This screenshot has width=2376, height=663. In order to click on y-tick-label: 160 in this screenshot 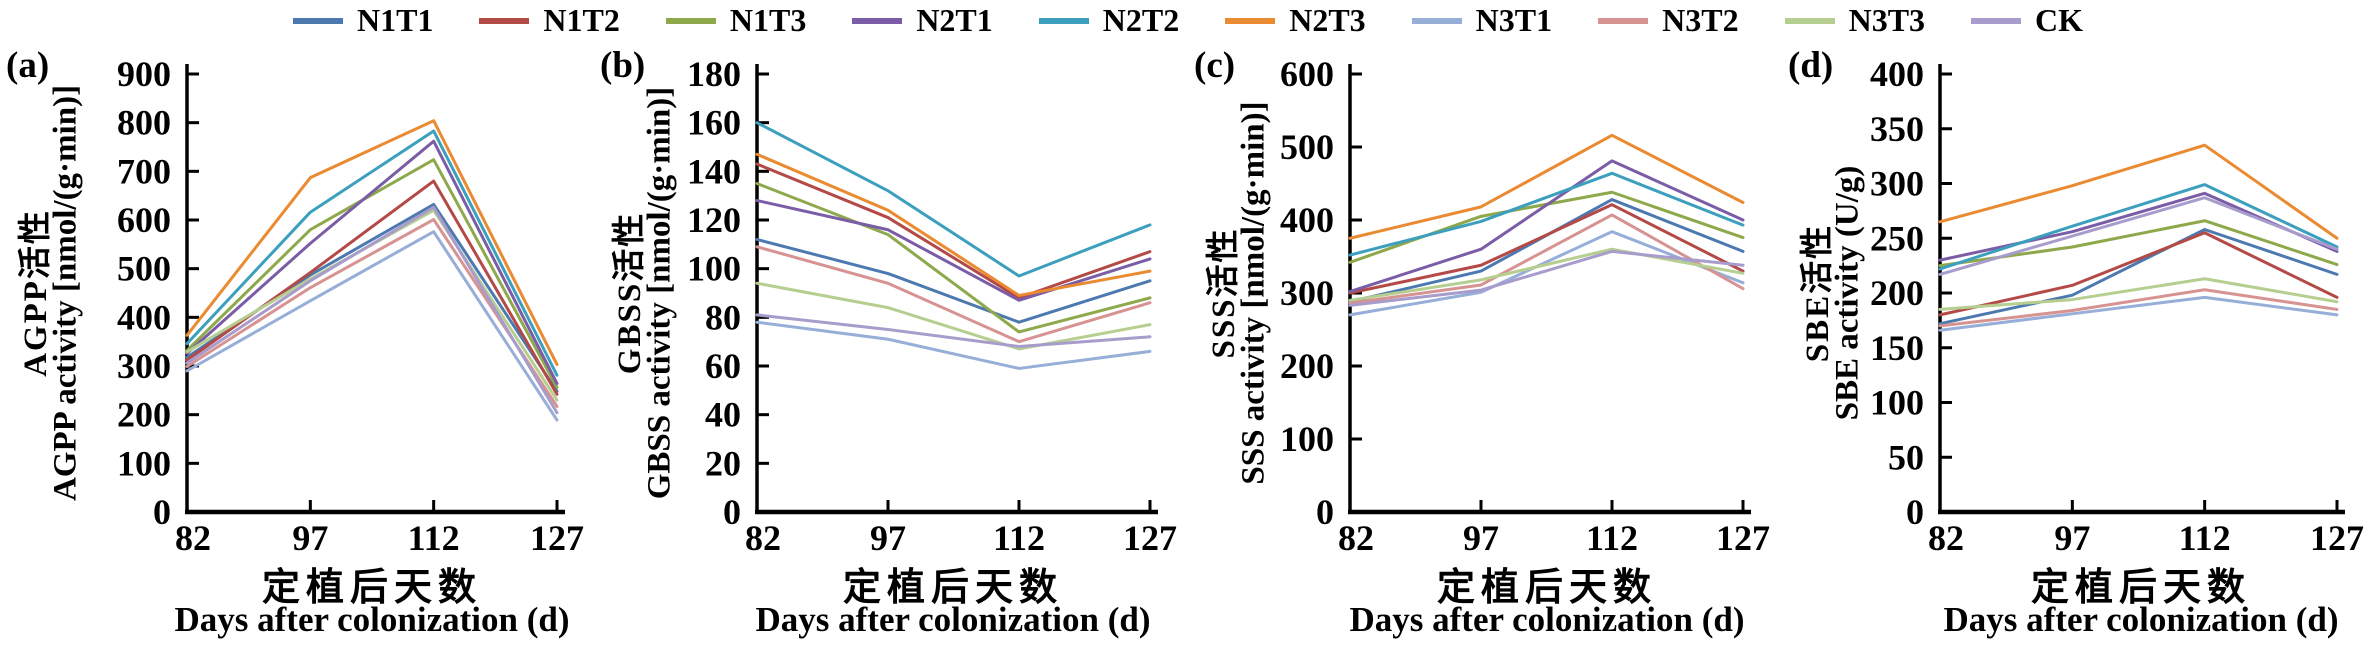, I will do `click(714, 123)`.